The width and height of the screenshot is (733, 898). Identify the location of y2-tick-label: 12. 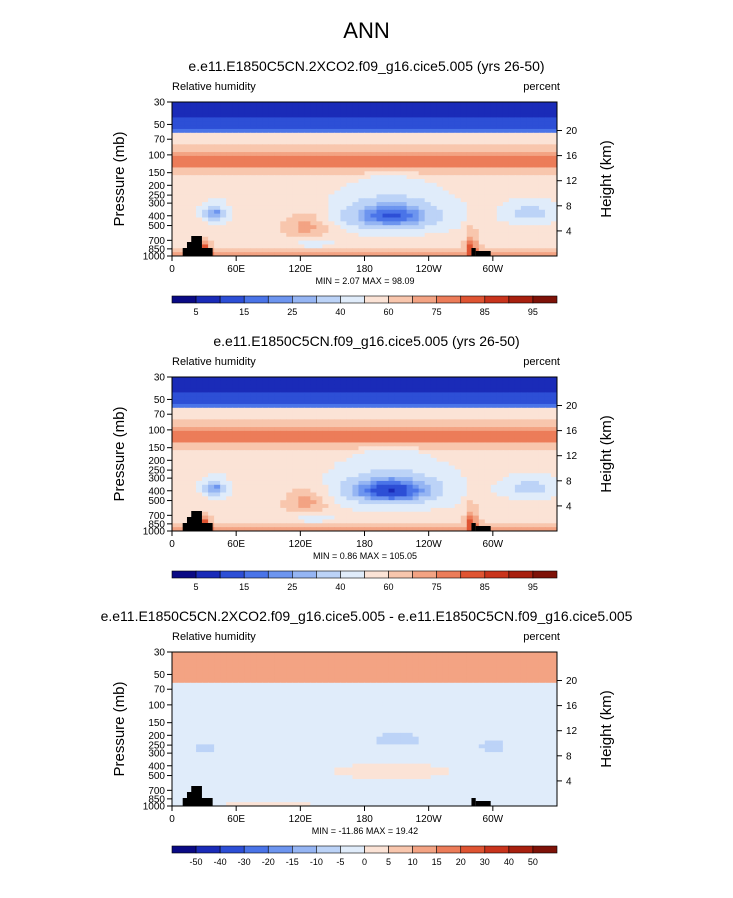
(572, 181).